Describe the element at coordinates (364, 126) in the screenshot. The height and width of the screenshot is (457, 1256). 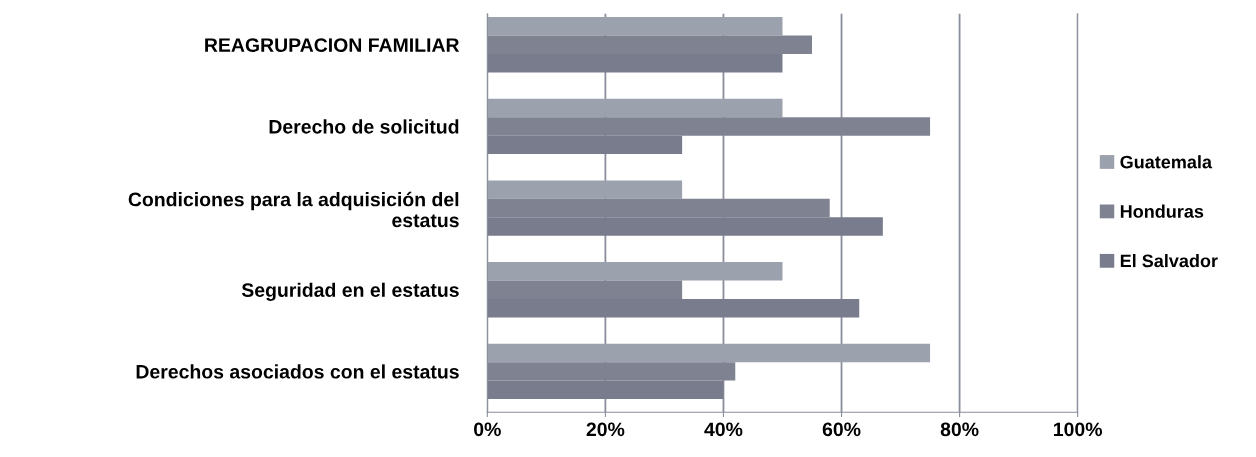
I see `y-tick-label: Derecho de solicitud` at that location.